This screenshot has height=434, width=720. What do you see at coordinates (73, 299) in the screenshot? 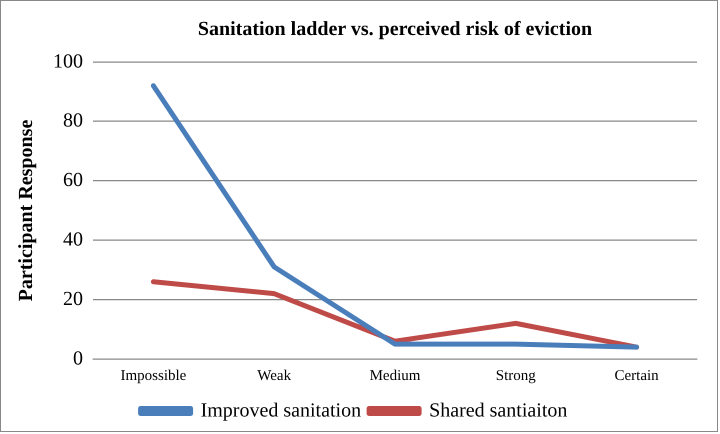
I see `y-tick-label: 20` at bounding box center [73, 299].